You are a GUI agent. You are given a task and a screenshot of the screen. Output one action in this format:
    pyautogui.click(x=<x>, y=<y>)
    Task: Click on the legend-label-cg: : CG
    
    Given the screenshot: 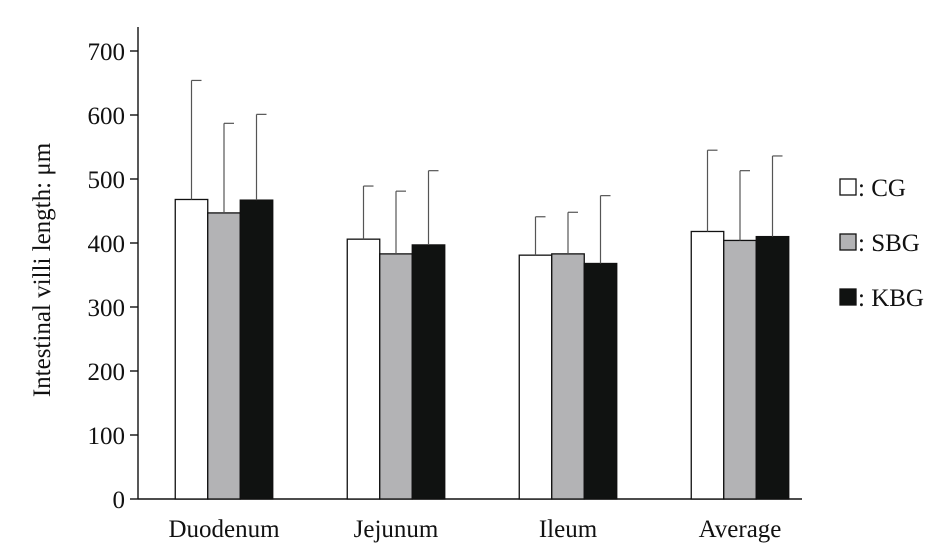 What is the action you would take?
    pyautogui.click(x=882, y=188)
    